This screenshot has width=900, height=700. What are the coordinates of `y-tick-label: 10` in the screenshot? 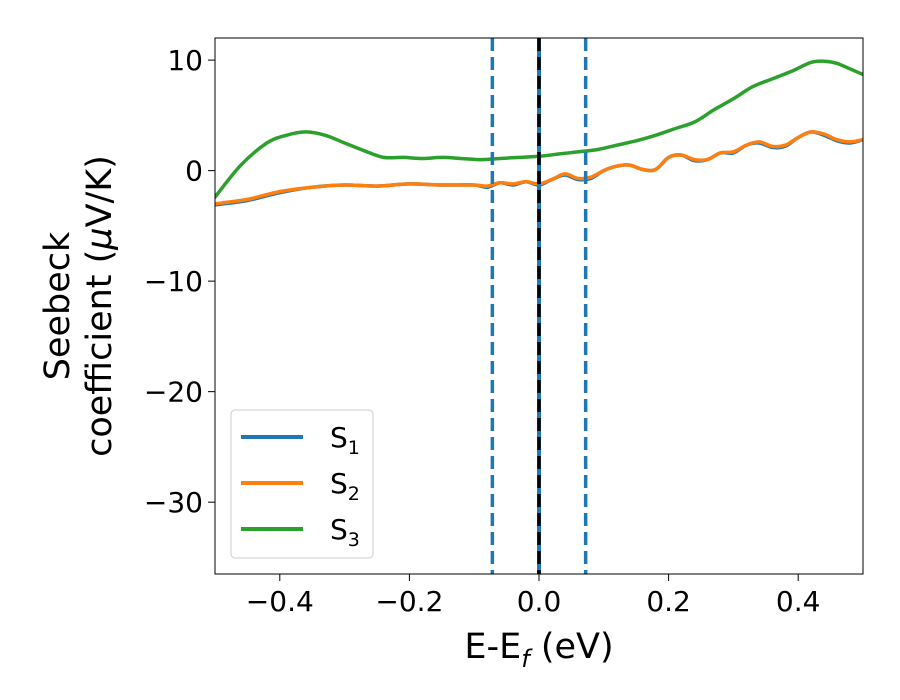 It's located at (185, 60).